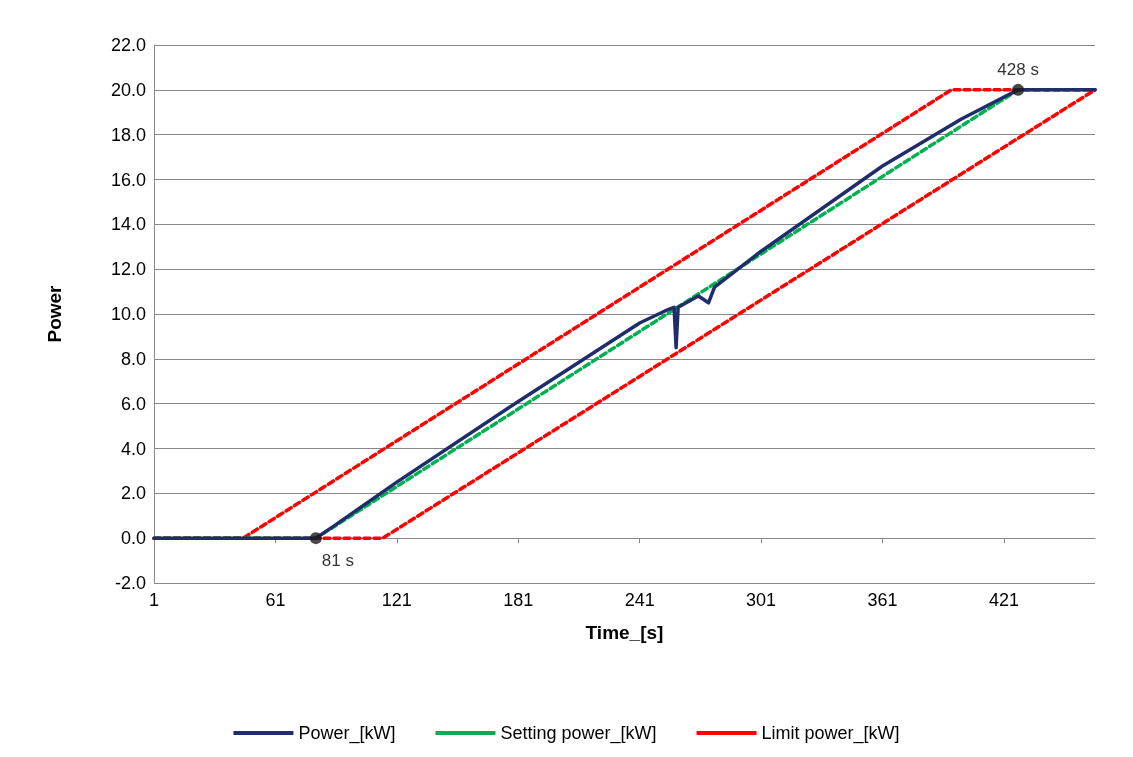 Image resolution: width=1133 pixels, height=757 pixels. I want to click on y-tick-label: -2.0, so click(130, 583).